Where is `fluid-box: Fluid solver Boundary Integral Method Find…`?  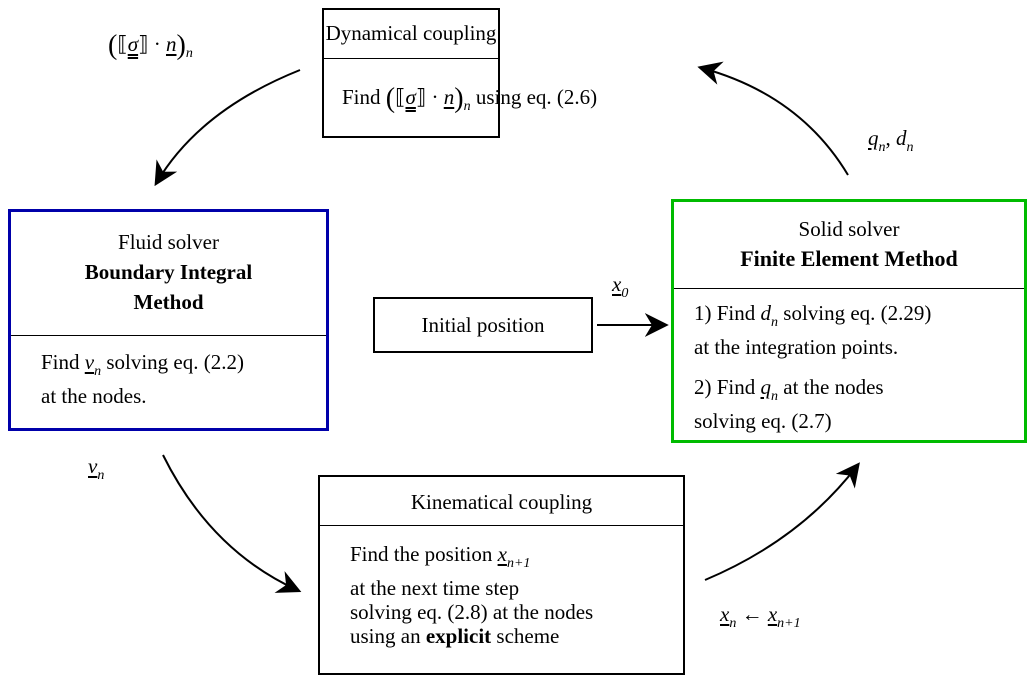
fluid-box: Fluid solver Boundary Integral Method Find… is located at coordinates (168, 320).